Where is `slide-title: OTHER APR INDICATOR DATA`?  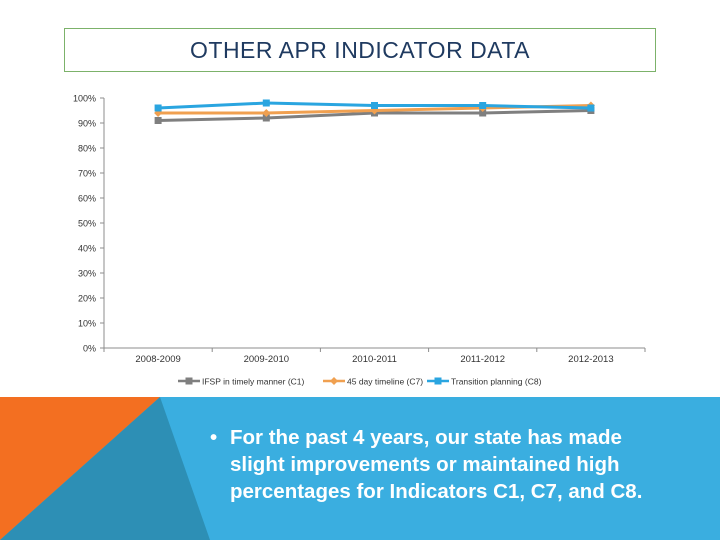 slide-title: OTHER APR INDICATOR DATA is located at coordinates (360, 49).